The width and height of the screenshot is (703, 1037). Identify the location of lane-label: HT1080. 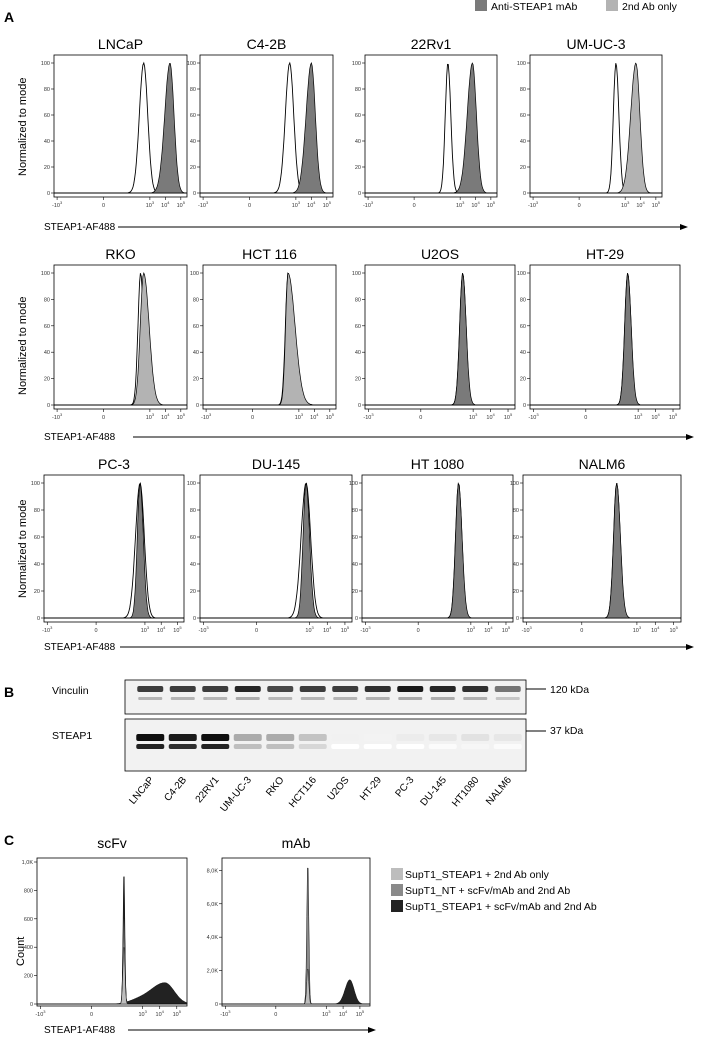
(466, 792).